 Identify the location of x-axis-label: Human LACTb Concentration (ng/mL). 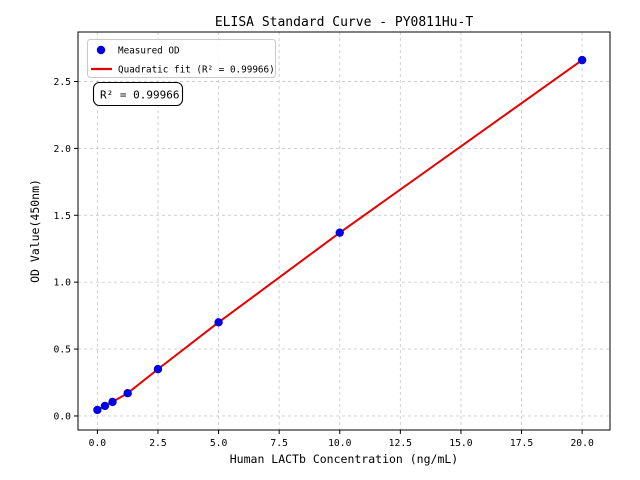
(344, 459).